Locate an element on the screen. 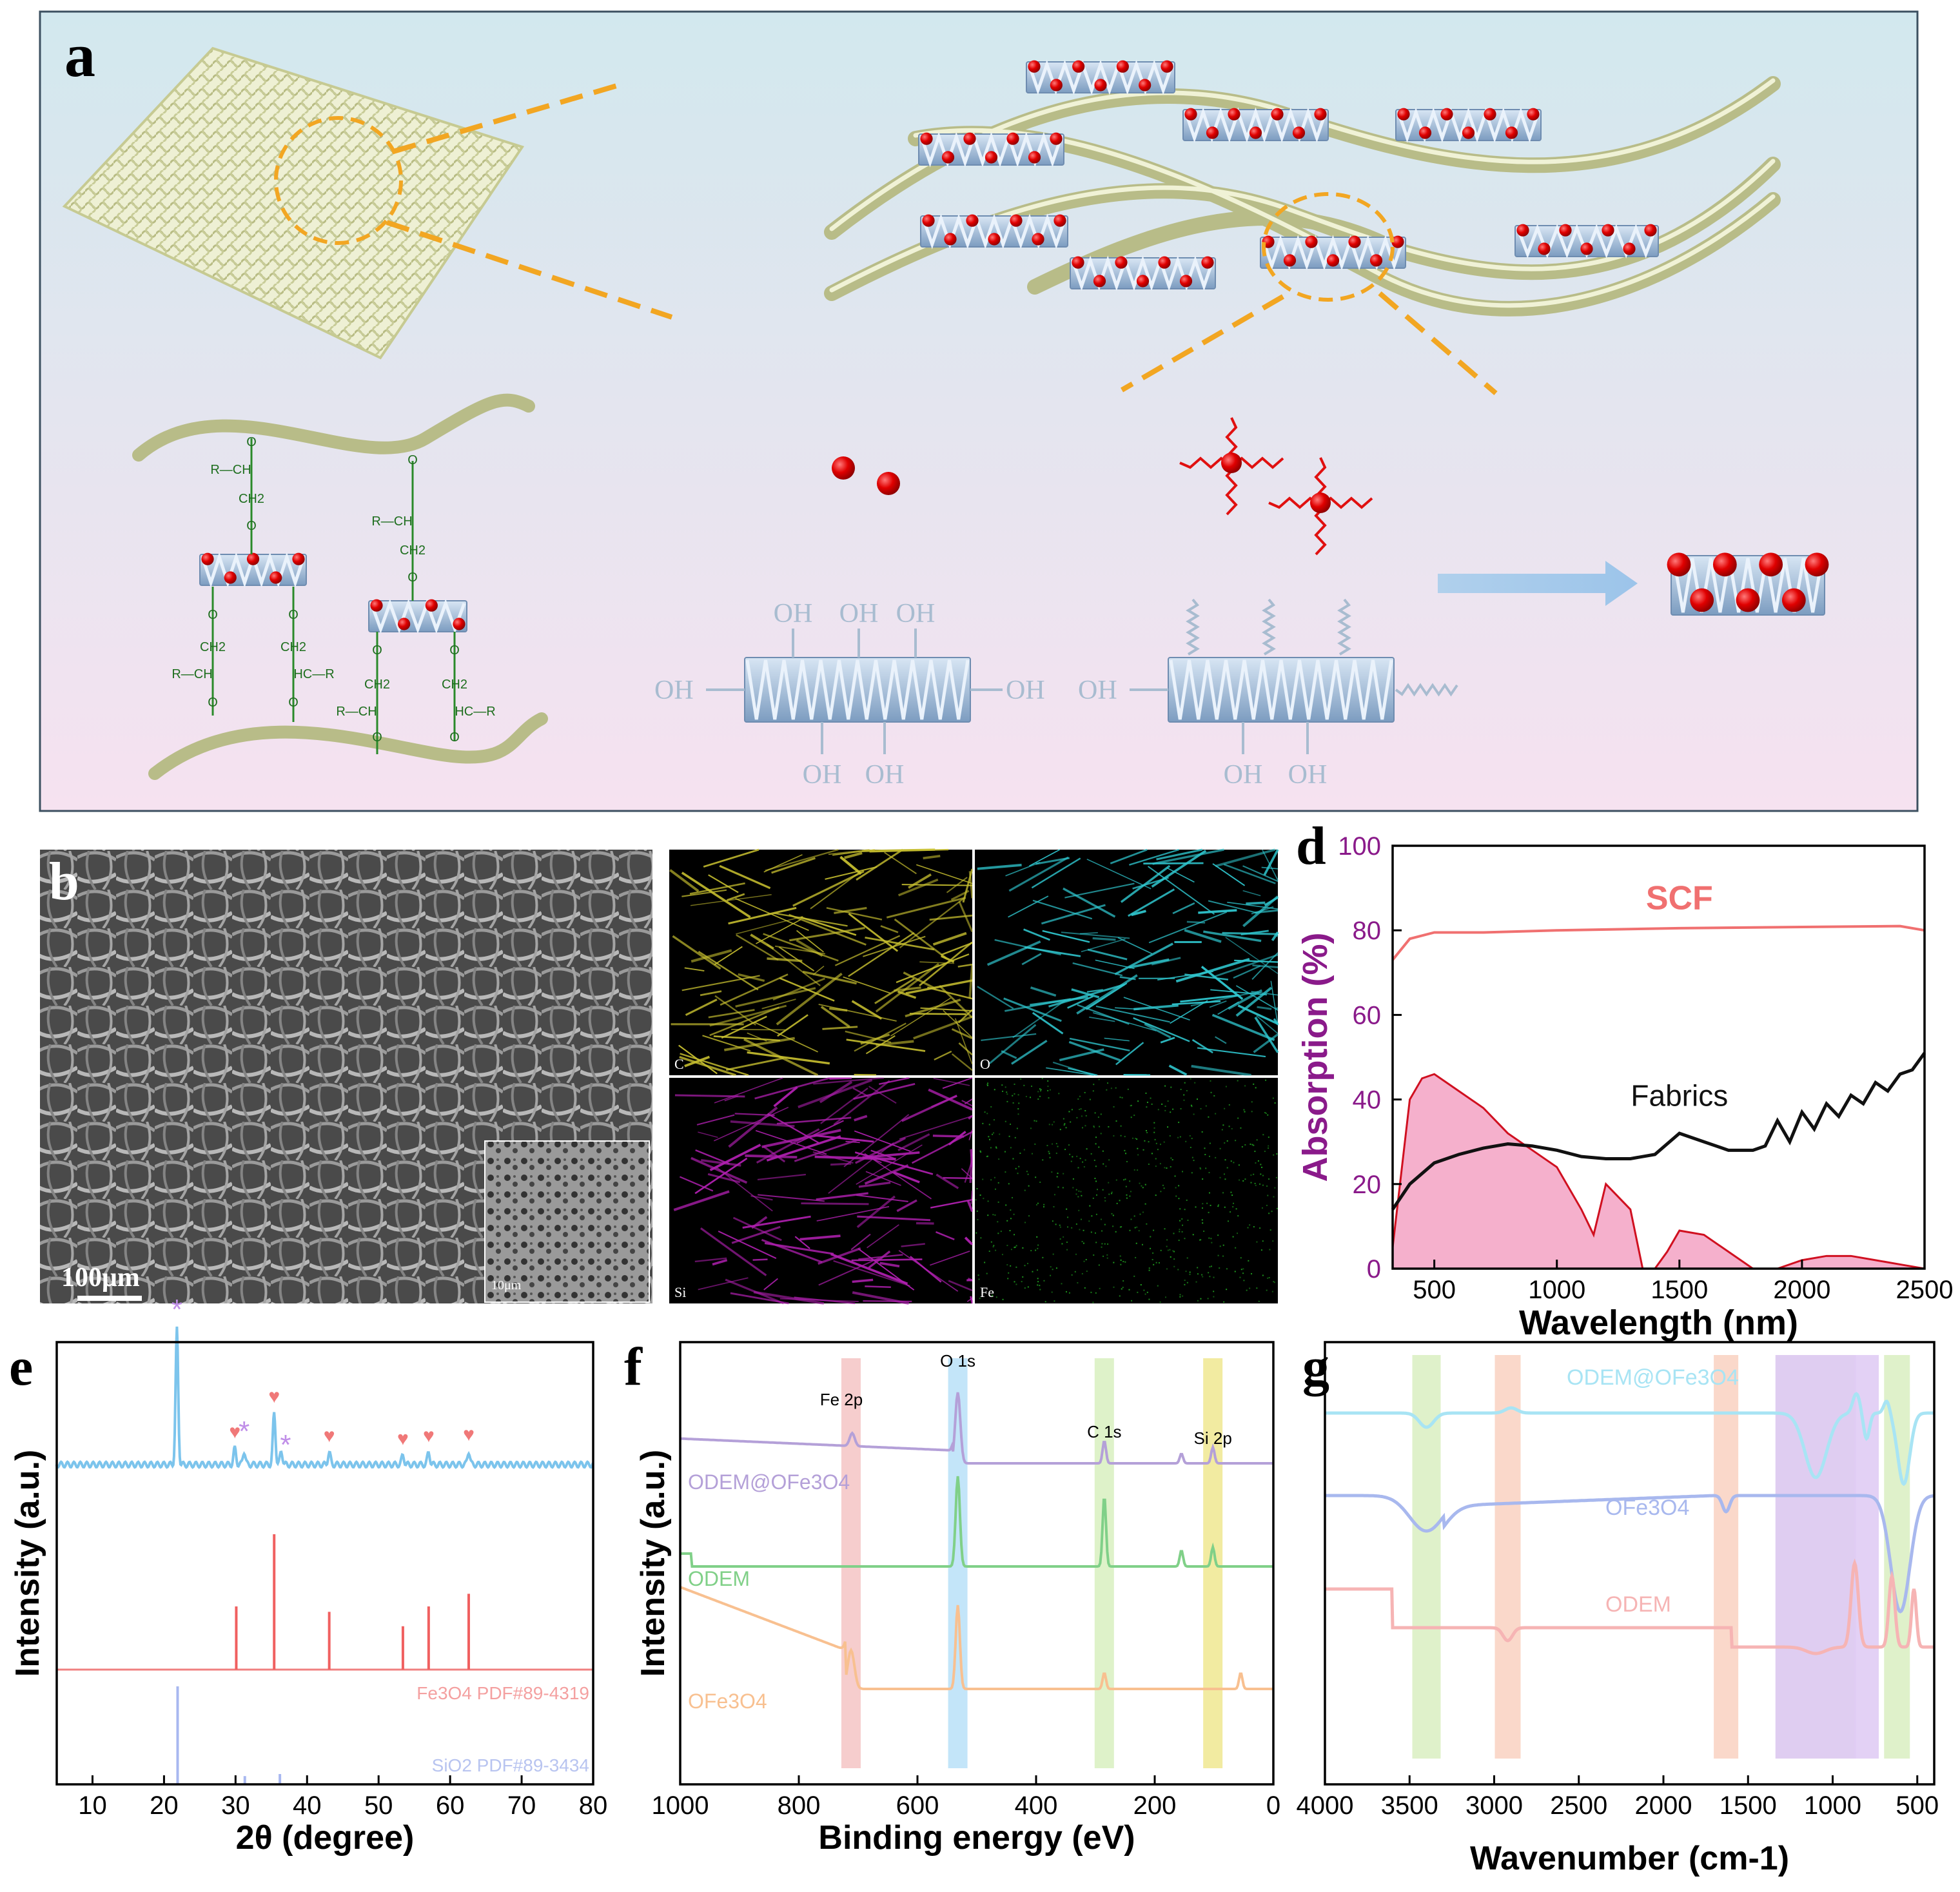  annotation-fabrics: Fabrics is located at coordinates (1679, 1095).